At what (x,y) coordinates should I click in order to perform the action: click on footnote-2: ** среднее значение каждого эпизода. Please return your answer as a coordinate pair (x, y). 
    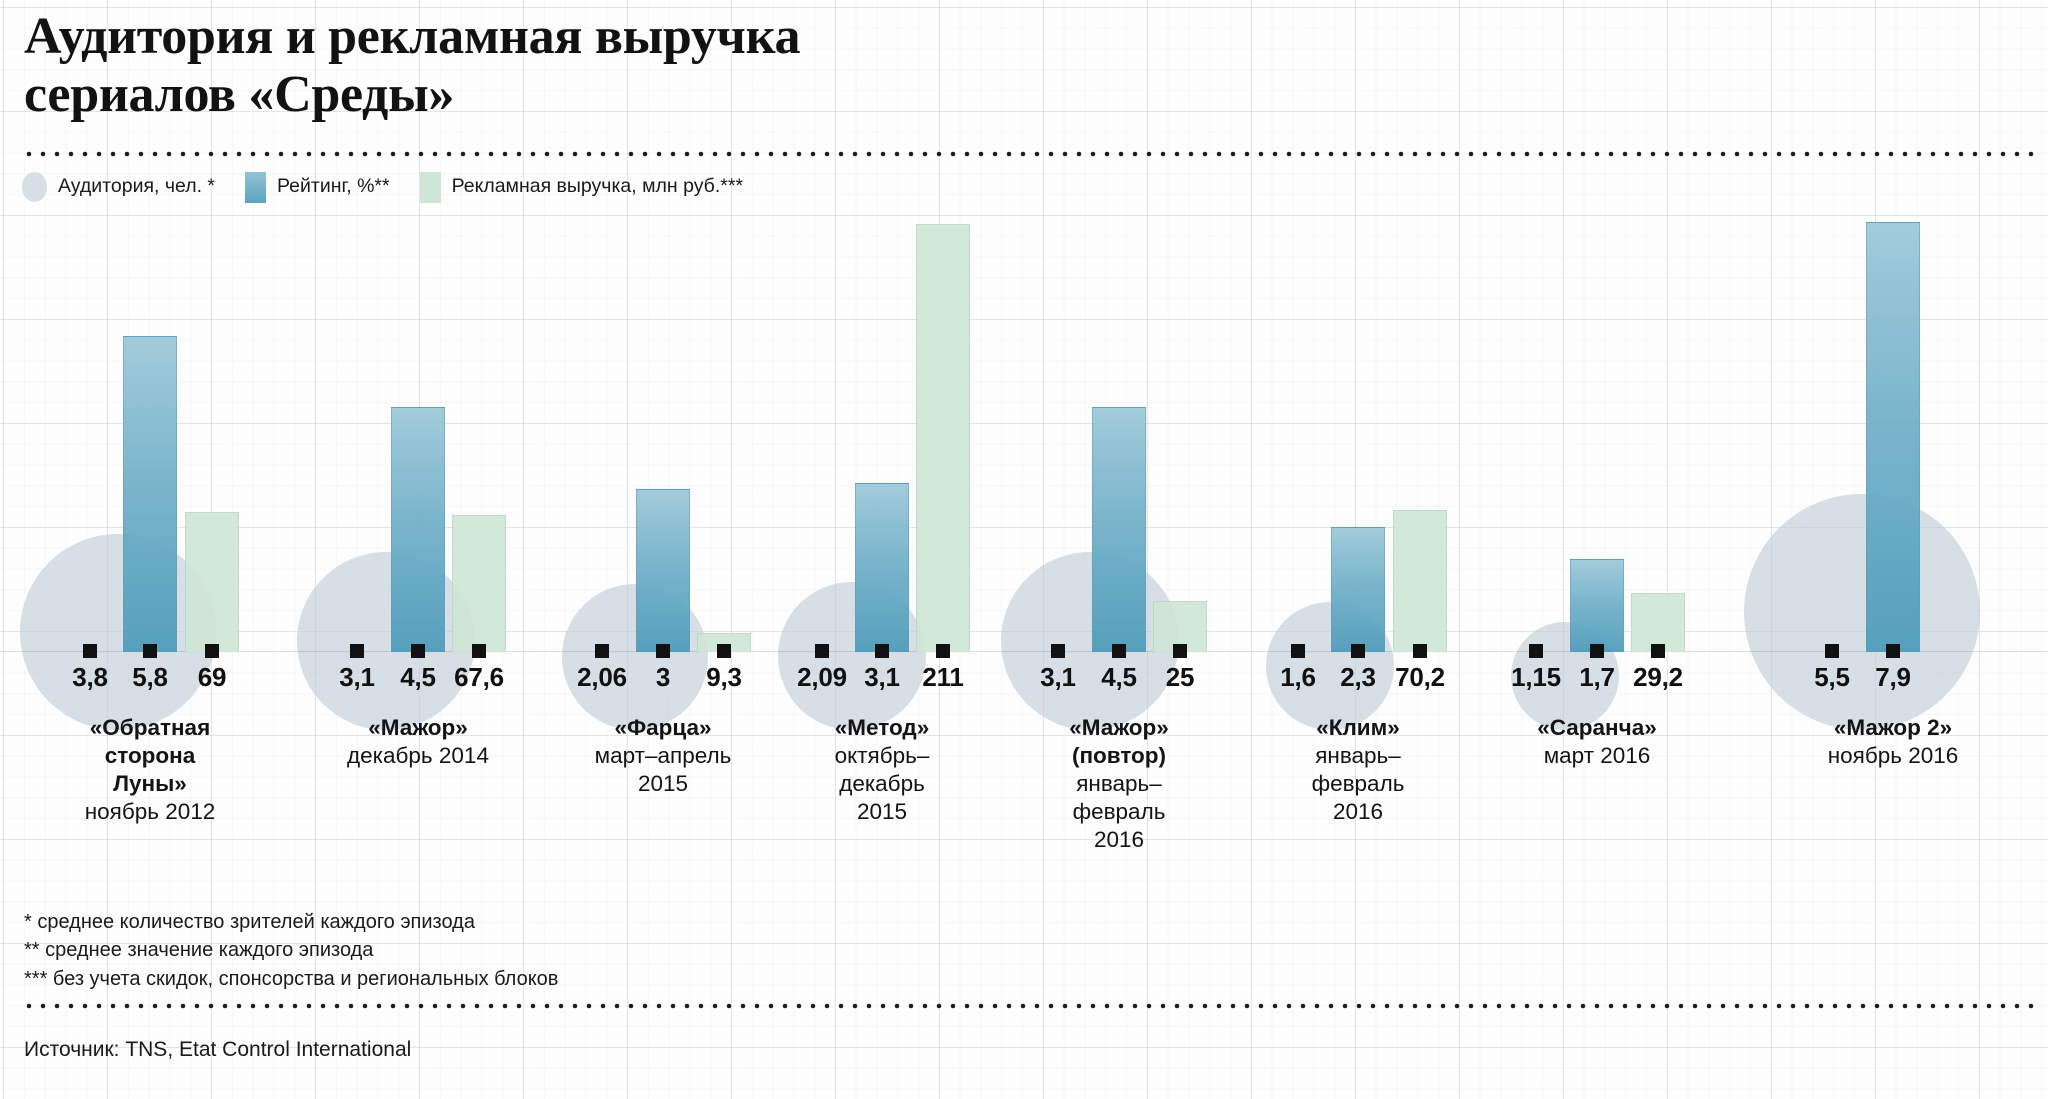
    Looking at the image, I should click on (199, 950).